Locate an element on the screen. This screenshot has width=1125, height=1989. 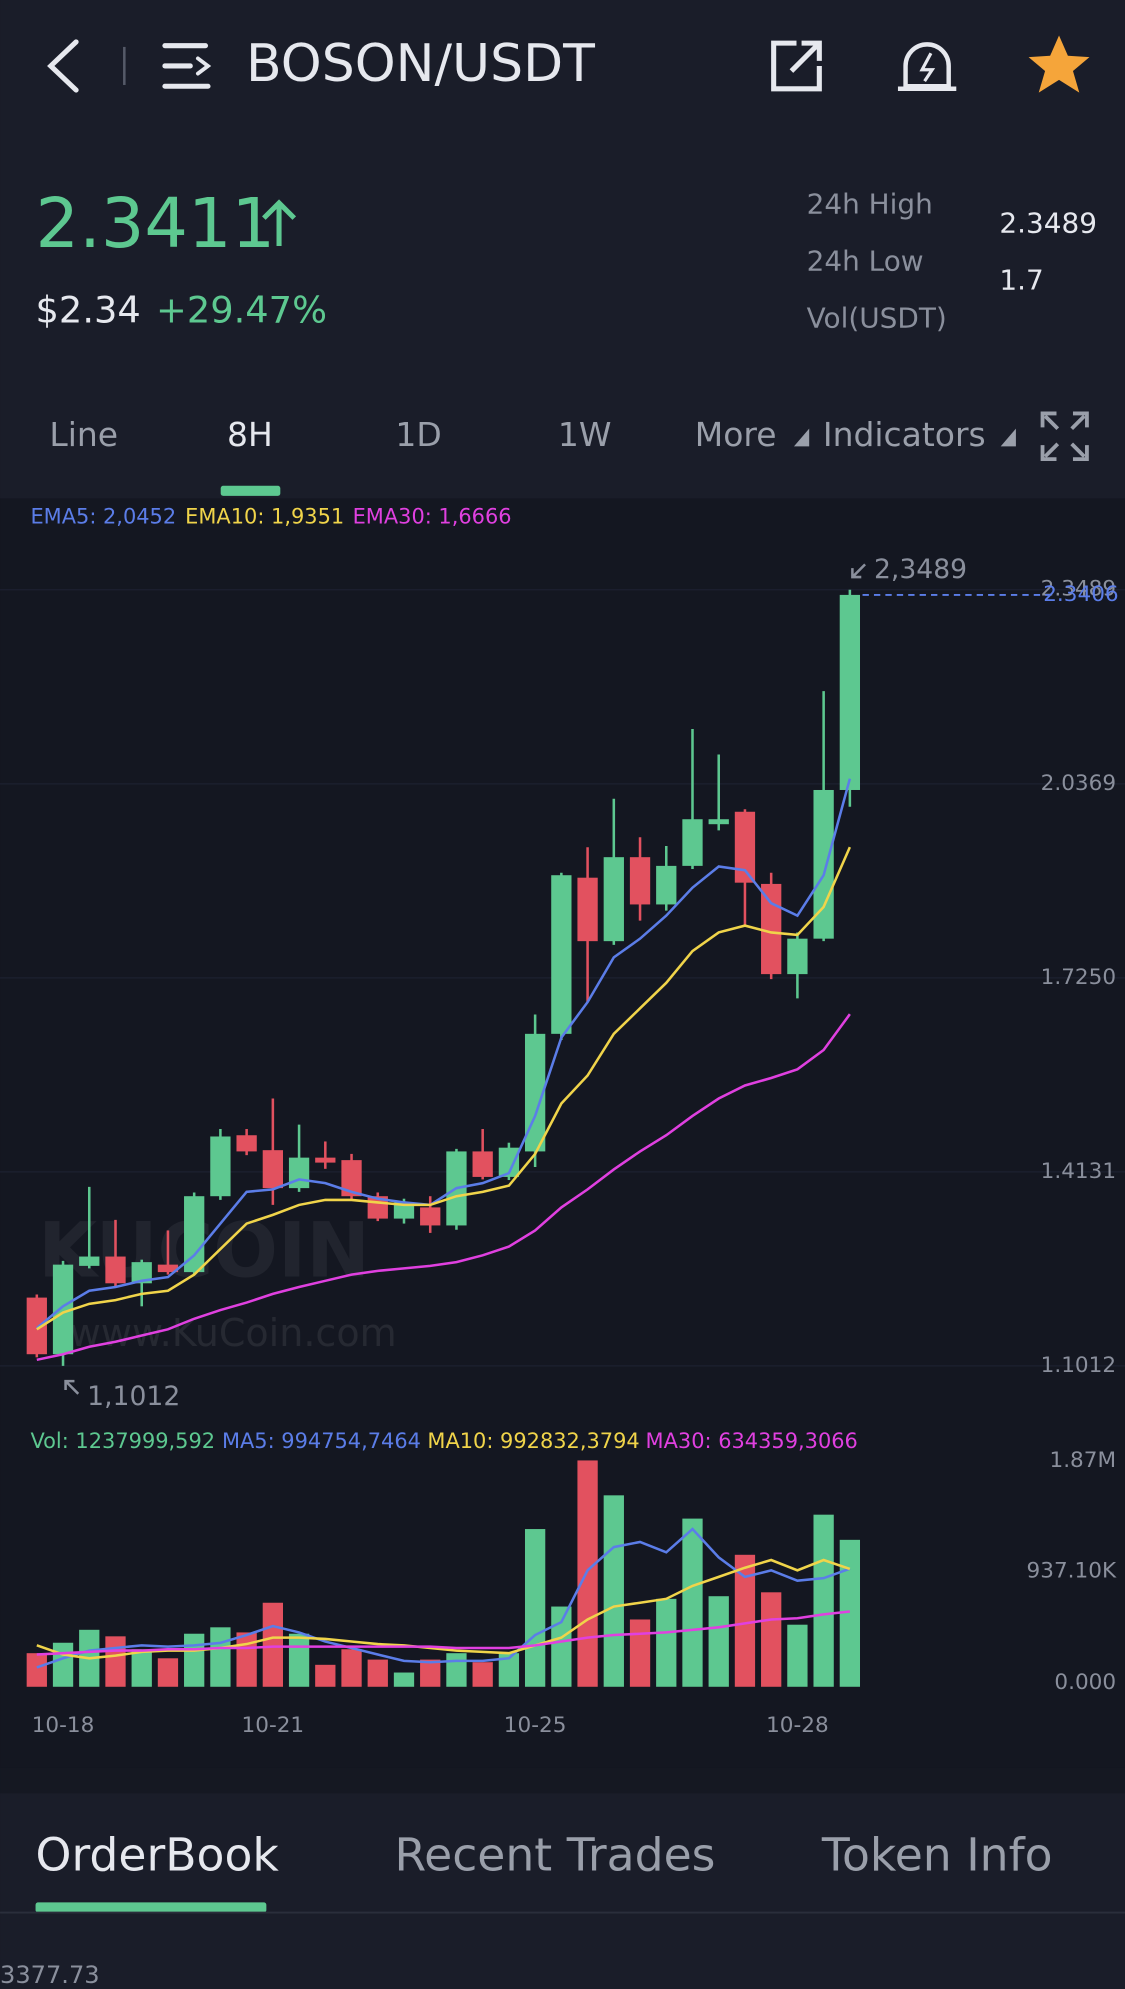
legend-label: MA10: 992832,3794 is located at coordinates (533, 1441).